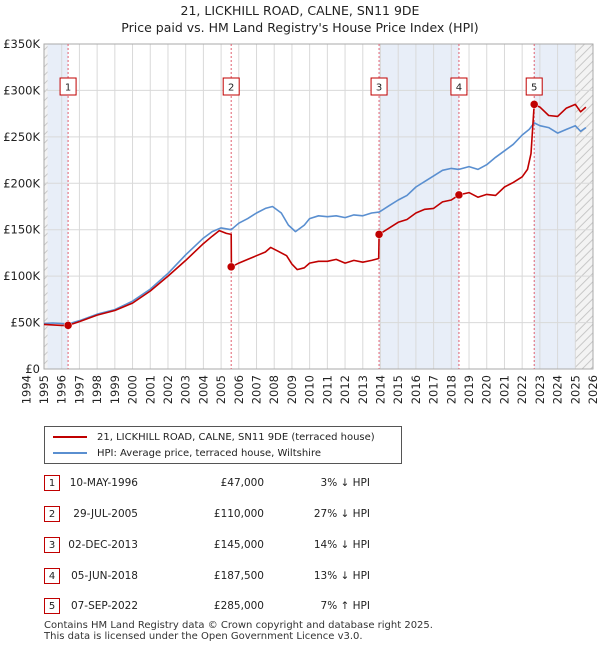  What do you see at coordinates (203, 389) in the screenshot?
I see `x-tick-label: 2004` at bounding box center [203, 389].